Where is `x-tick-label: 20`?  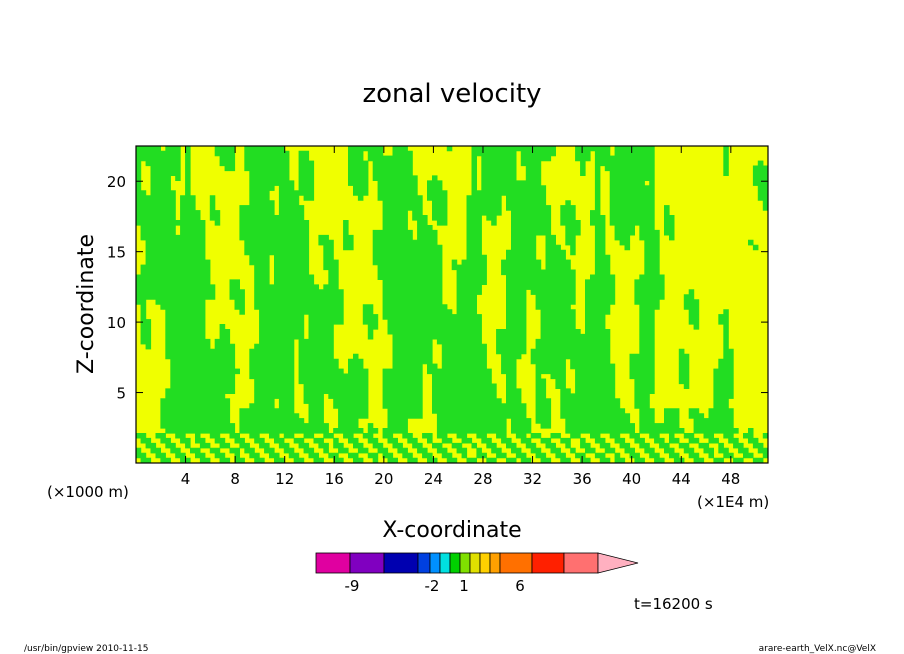
x-tick-label: 20 is located at coordinates (383, 479).